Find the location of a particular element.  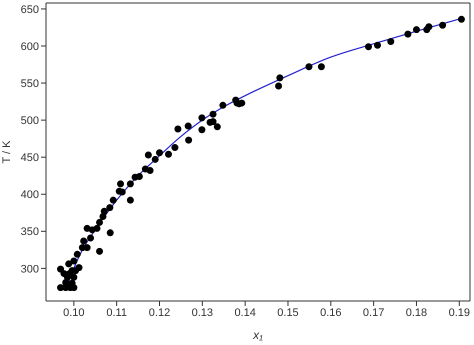

x-tick-label: 0.15 is located at coordinates (288, 312).